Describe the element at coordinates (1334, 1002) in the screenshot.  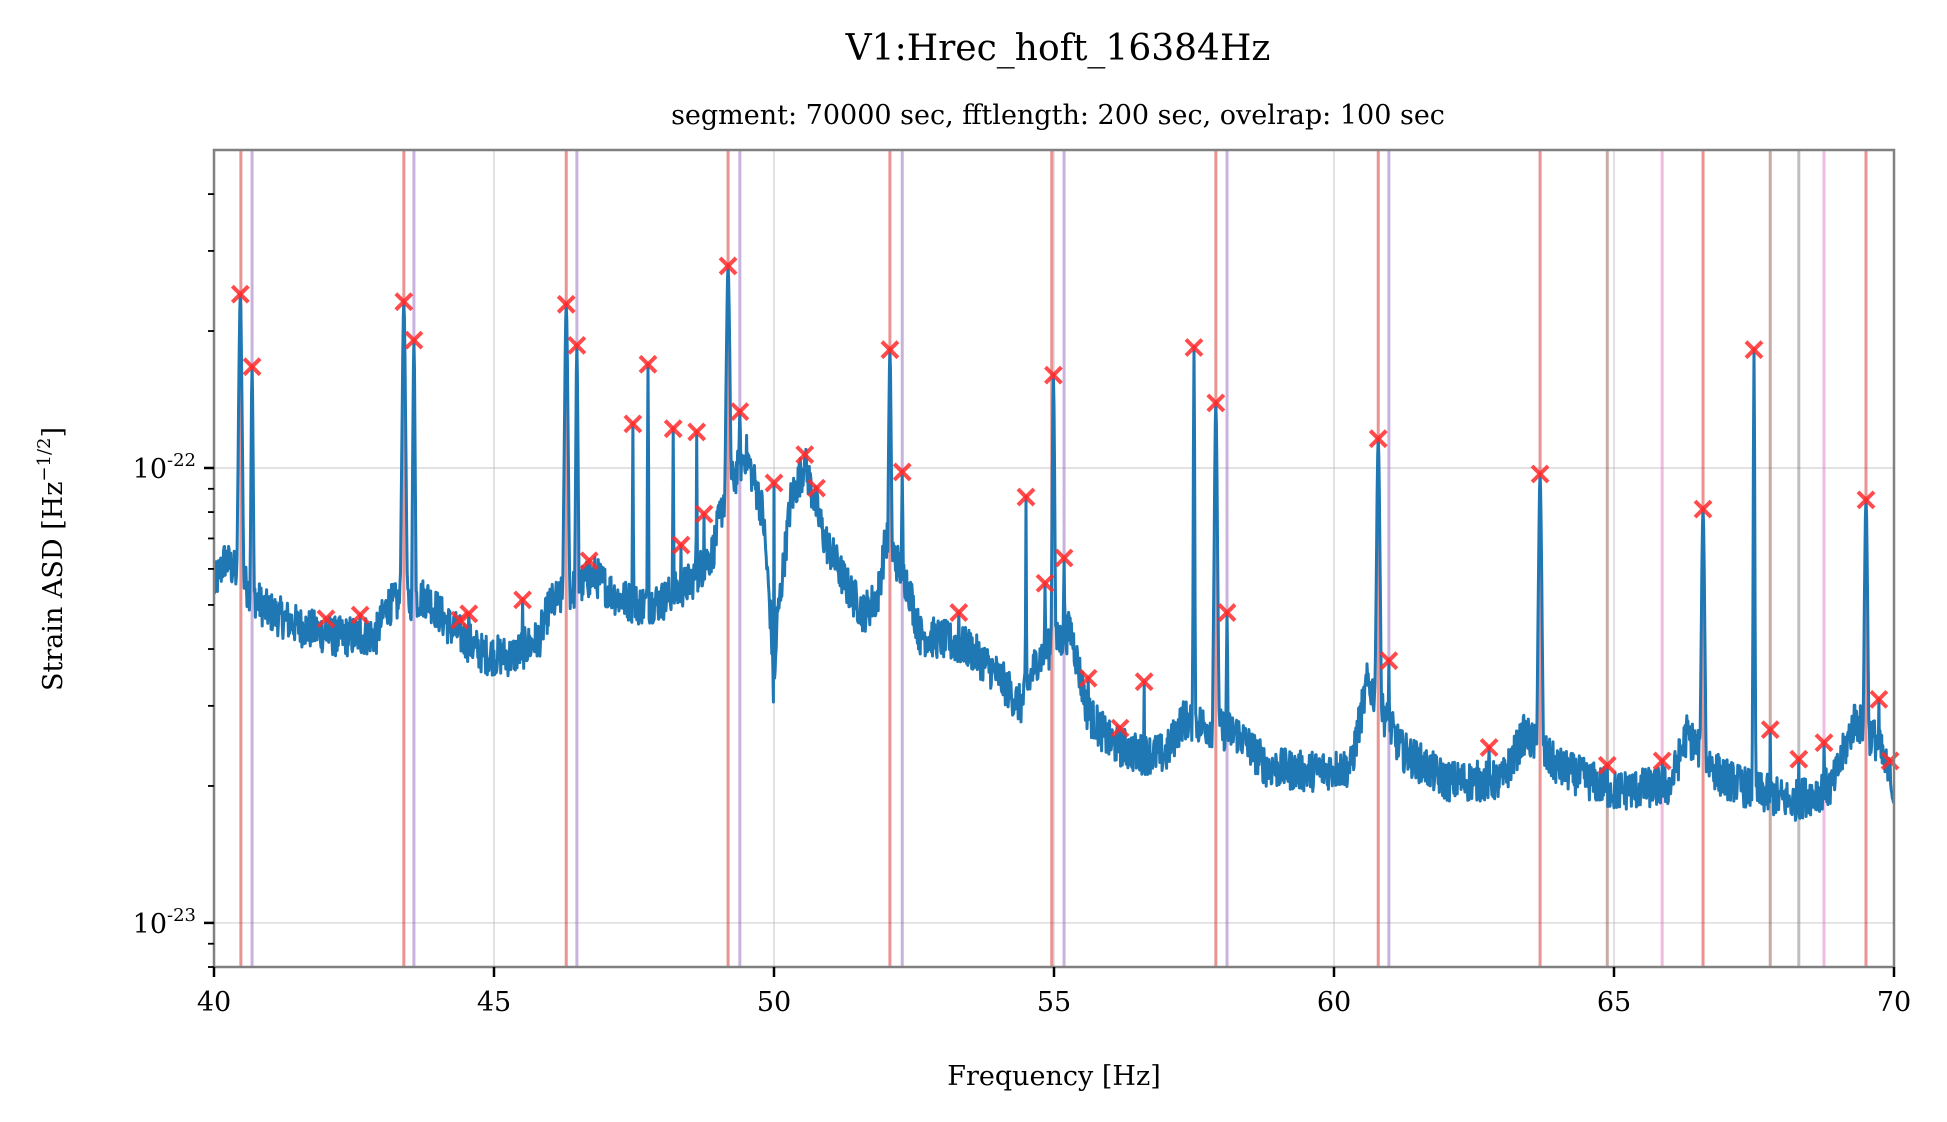
I see `x-tick-label: 60` at that location.